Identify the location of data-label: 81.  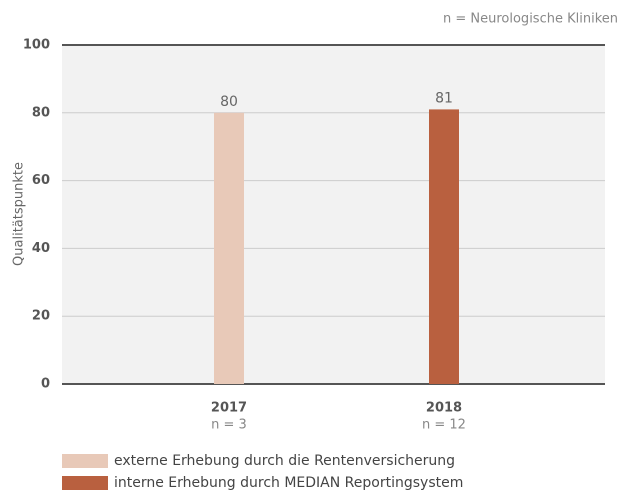
(444, 98).